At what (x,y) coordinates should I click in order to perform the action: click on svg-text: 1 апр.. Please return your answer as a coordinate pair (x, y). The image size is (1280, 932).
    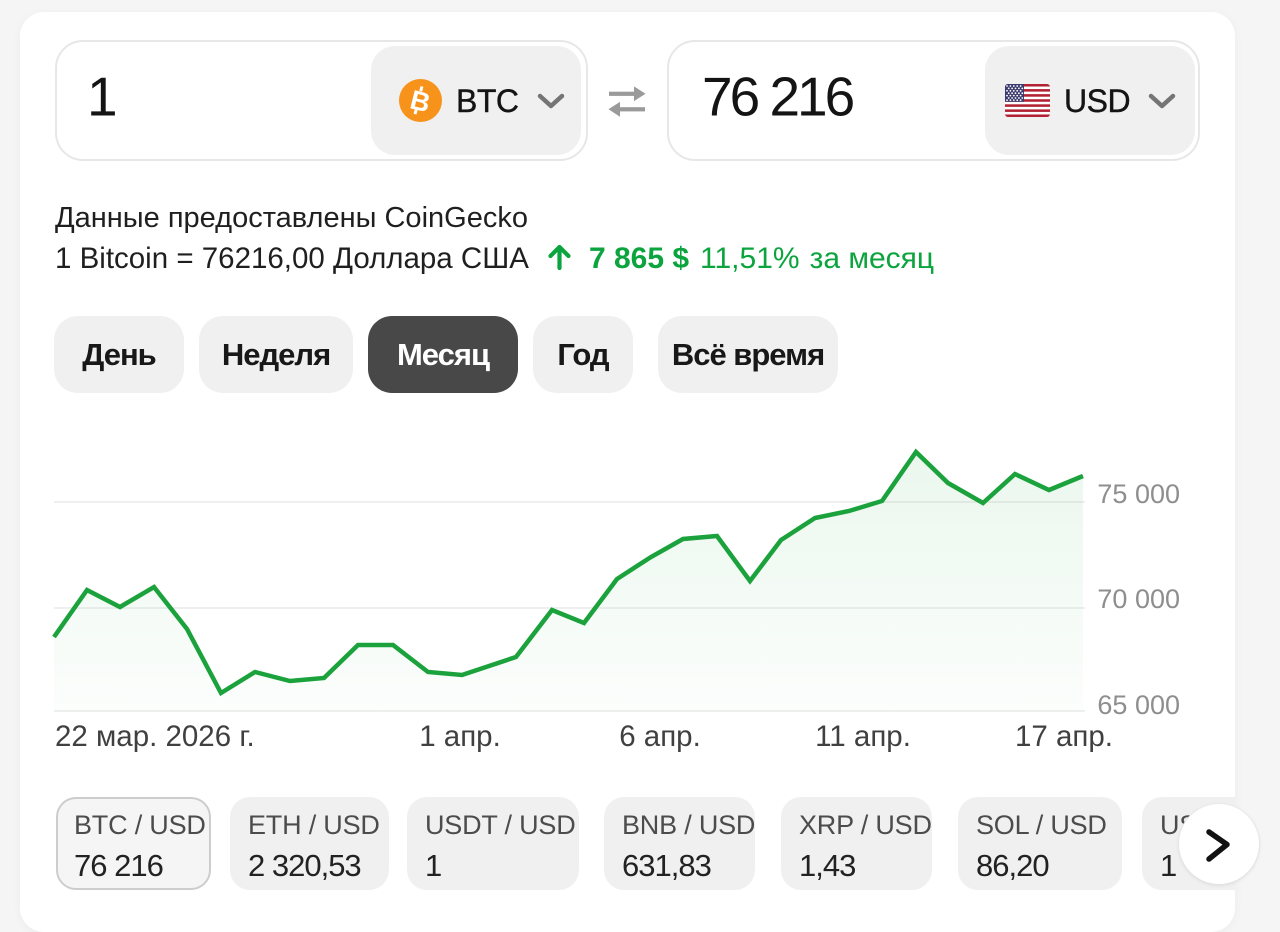
    Looking at the image, I should click on (460, 736).